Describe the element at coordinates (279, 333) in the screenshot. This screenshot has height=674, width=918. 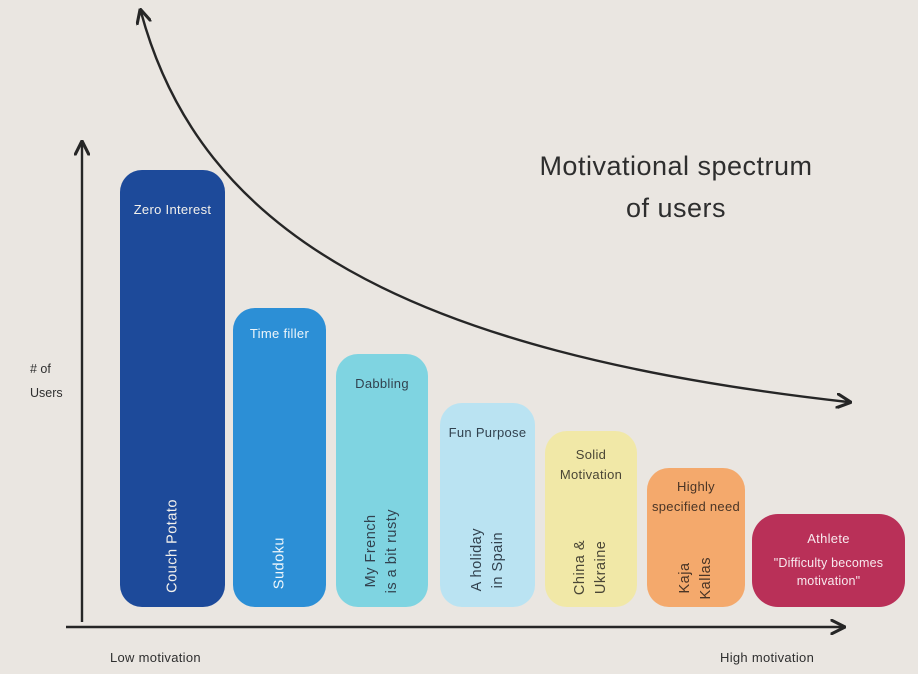
I see `bar-top-label: Time filler` at that location.